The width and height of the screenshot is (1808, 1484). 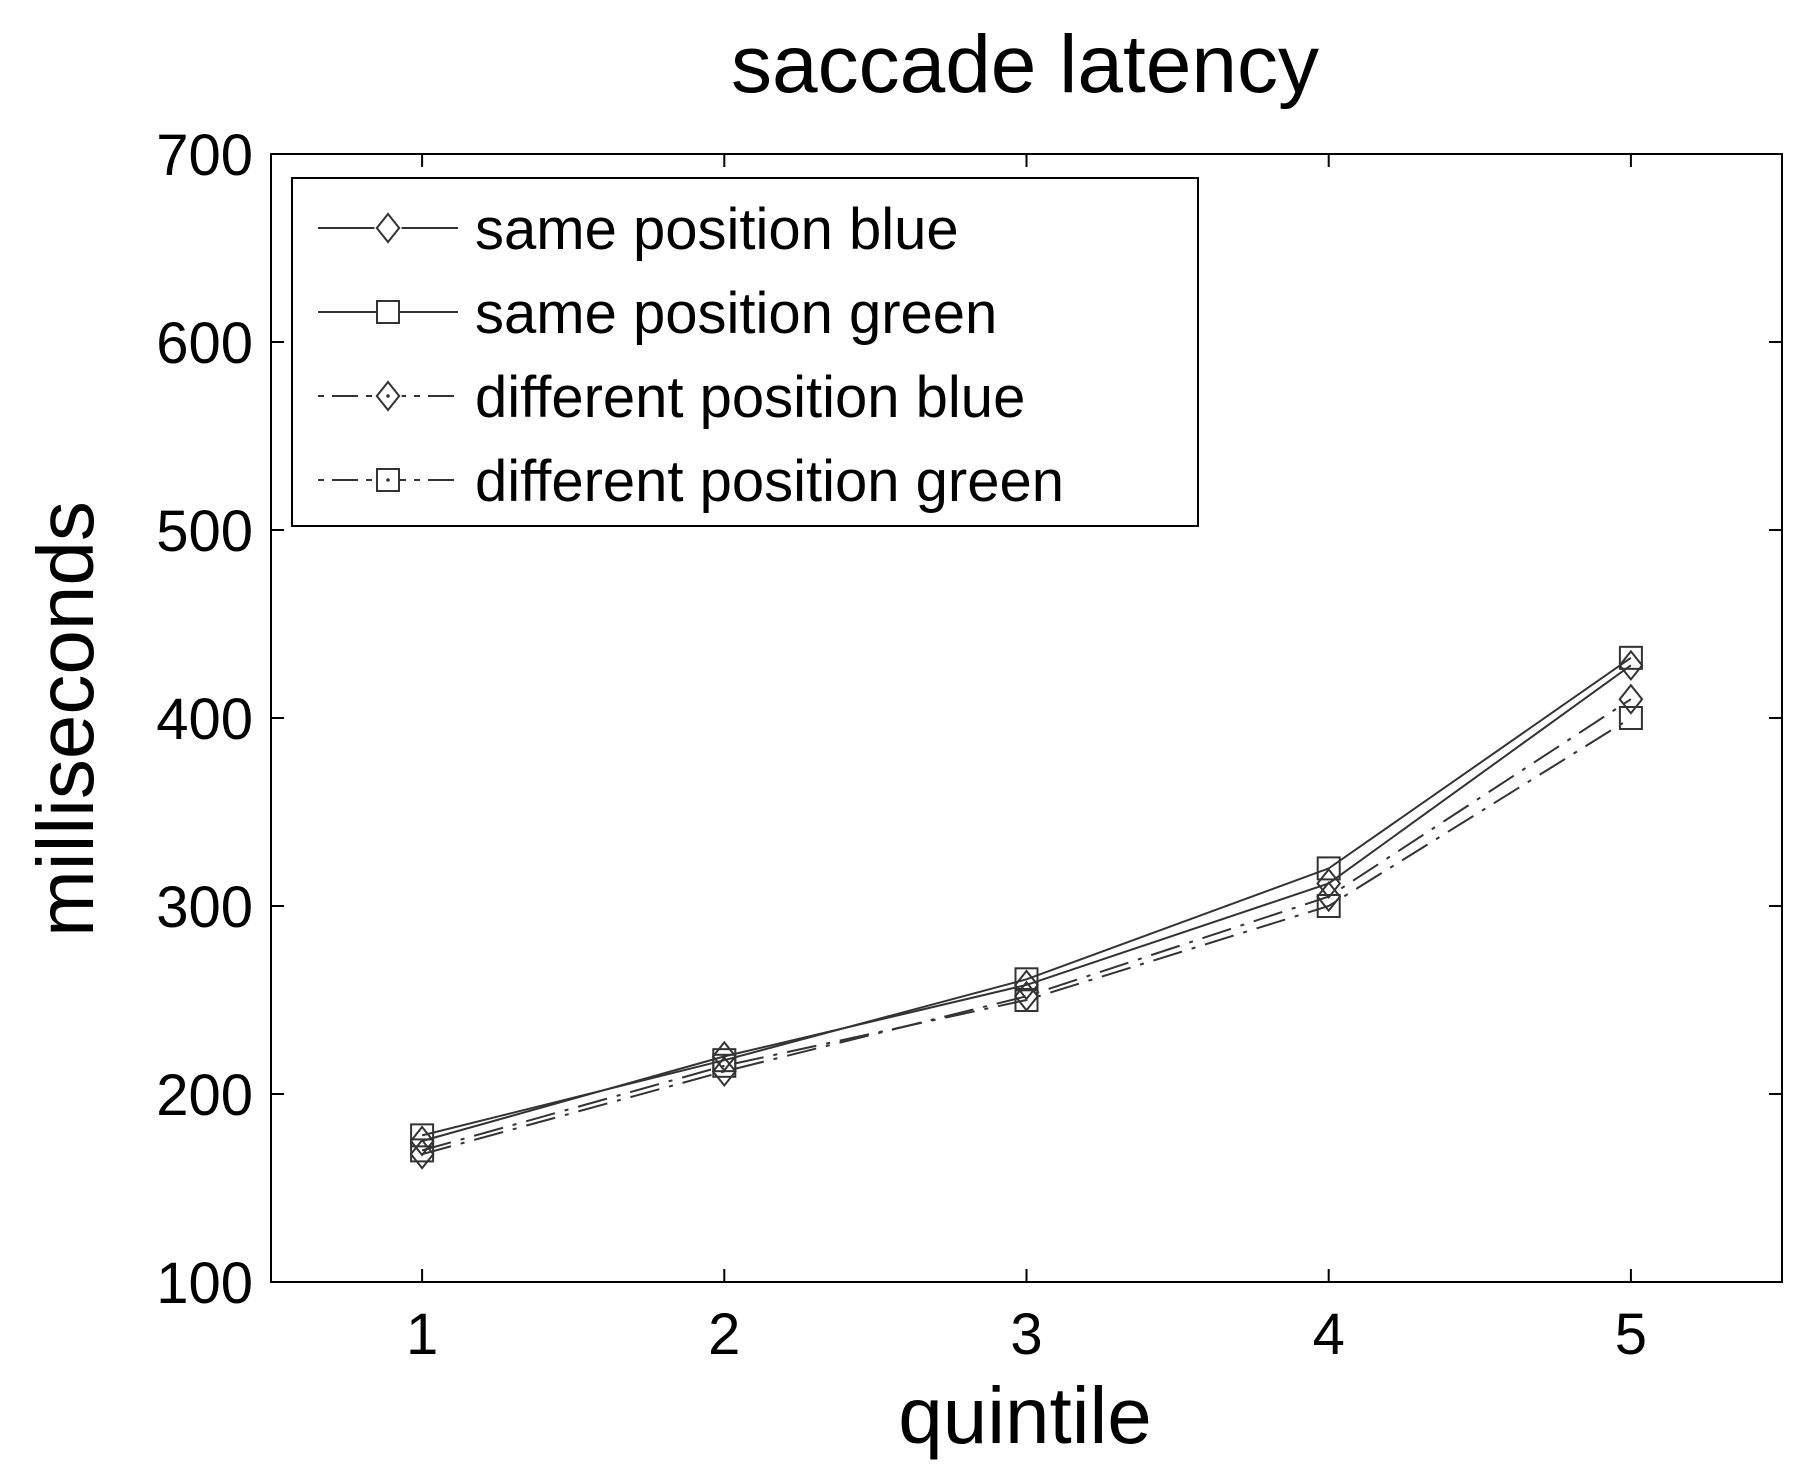 I want to click on x-axis-label: quintile, so click(x=1025, y=1415).